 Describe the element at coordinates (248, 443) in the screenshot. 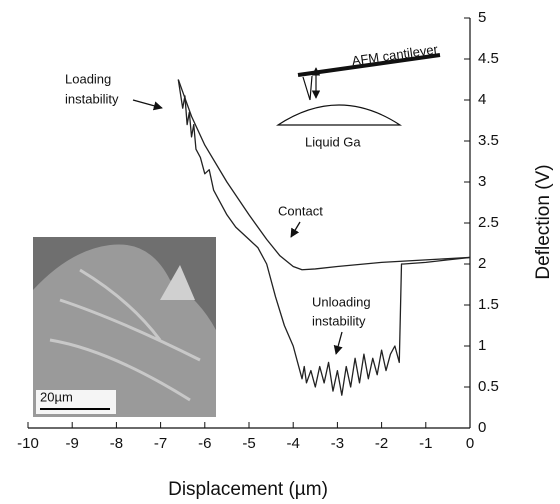

I see `x-tick-label: -5` at that location.